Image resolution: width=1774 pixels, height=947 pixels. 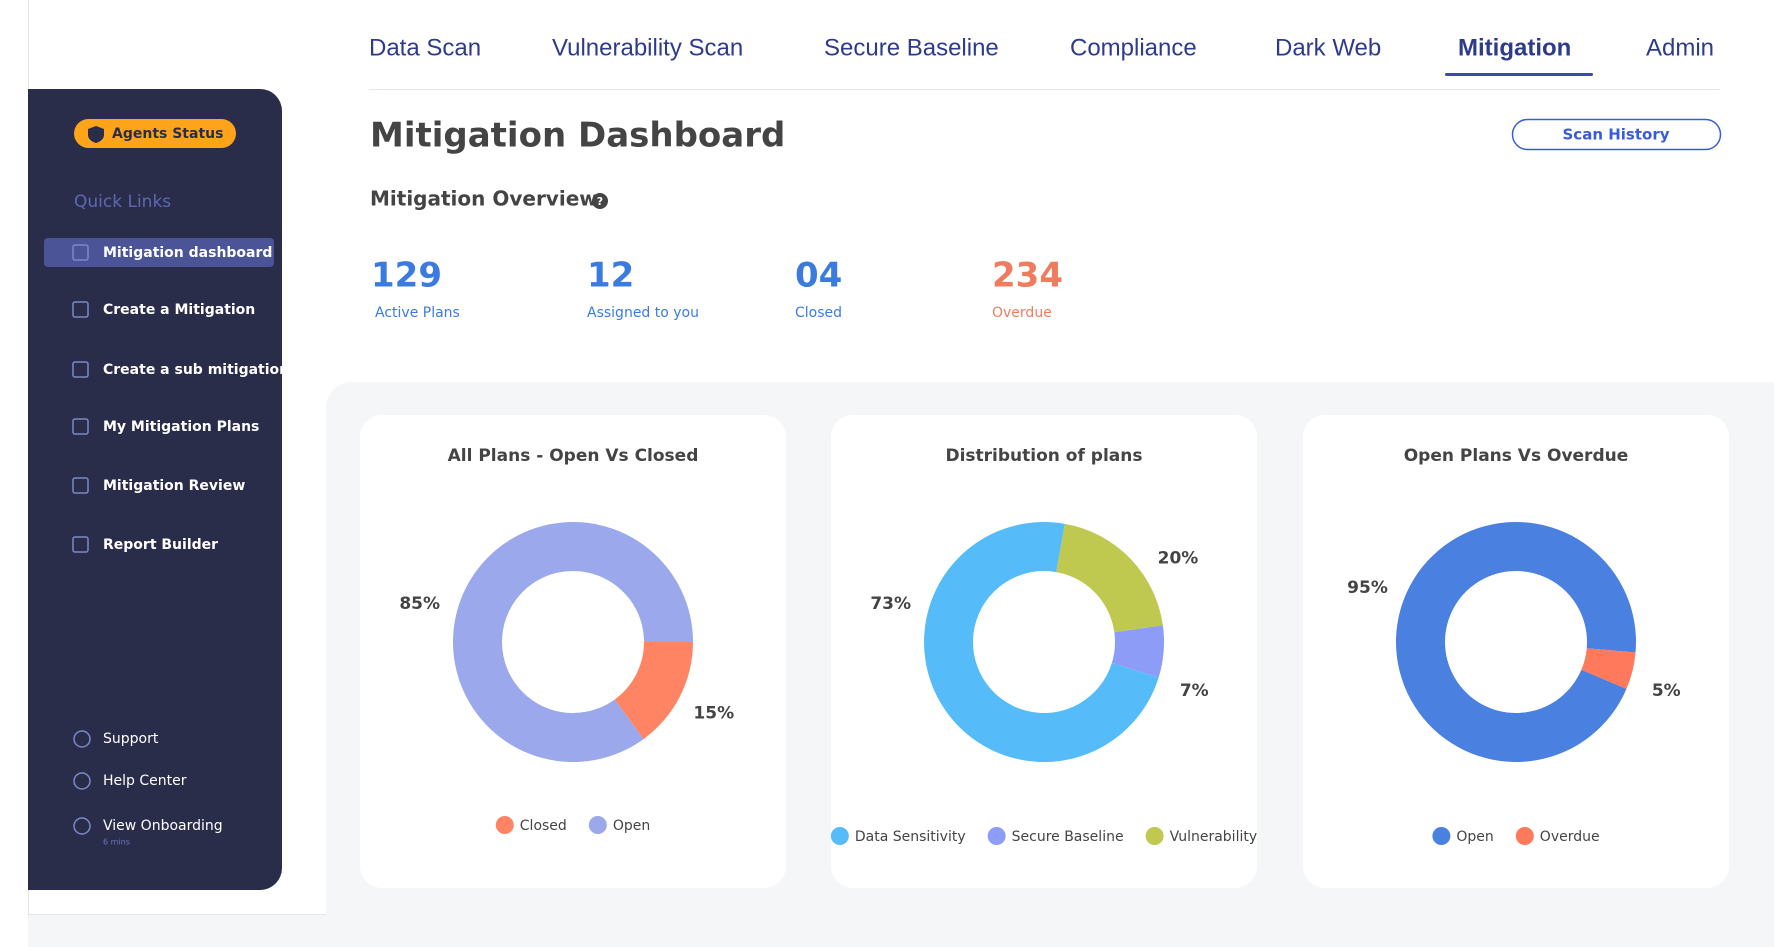 I want to click on value-label: 5%, so click(x=1666, y=691).